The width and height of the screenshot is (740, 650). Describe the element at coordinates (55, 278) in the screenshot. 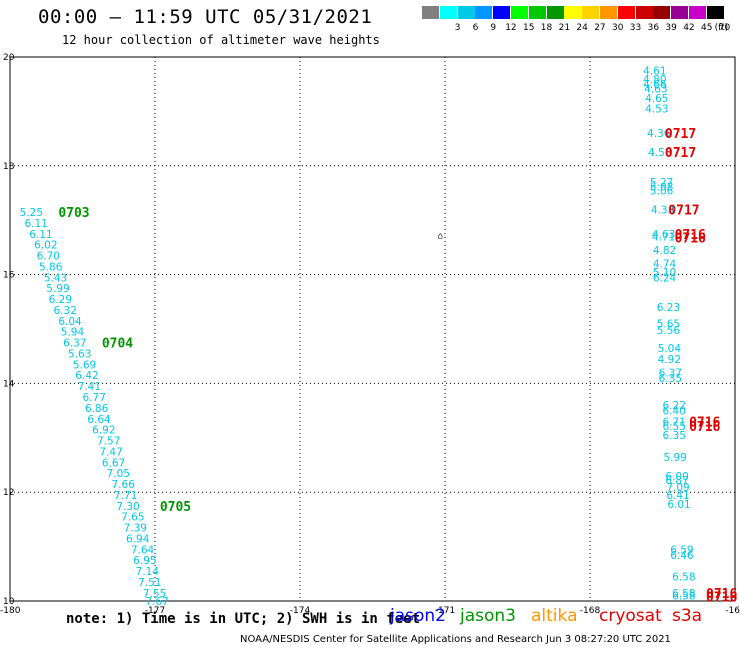

I see `wave-height-value: 5.43` at that location.